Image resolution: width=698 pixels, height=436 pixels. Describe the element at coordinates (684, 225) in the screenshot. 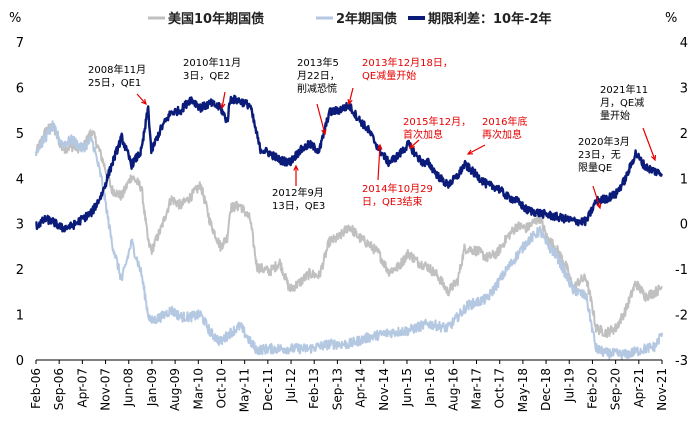

I see `right-y-tick-label: 0` at that location.